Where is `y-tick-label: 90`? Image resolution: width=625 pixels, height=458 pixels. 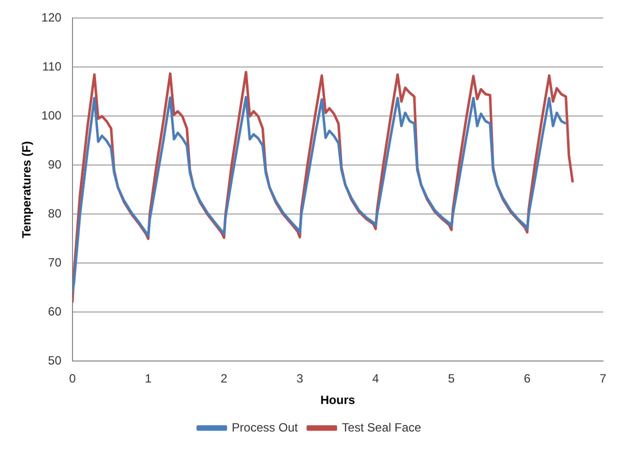
y-tick-label: 90 is located at coordinates (55, 165).